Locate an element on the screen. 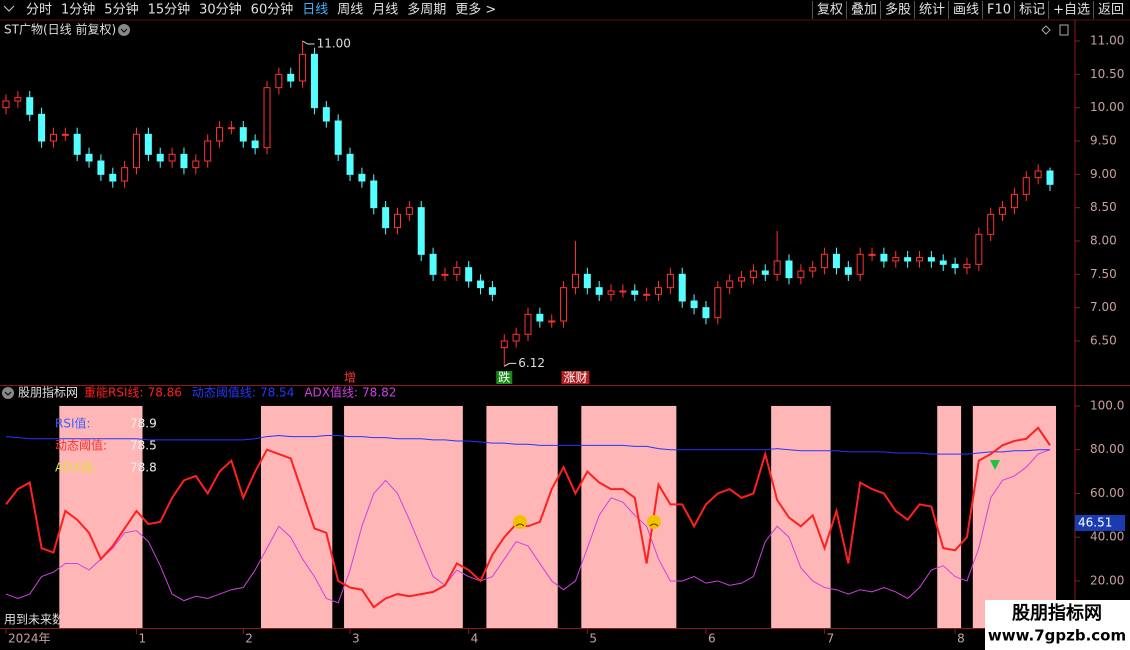  signal-badge is located at coordinates (504, 377).